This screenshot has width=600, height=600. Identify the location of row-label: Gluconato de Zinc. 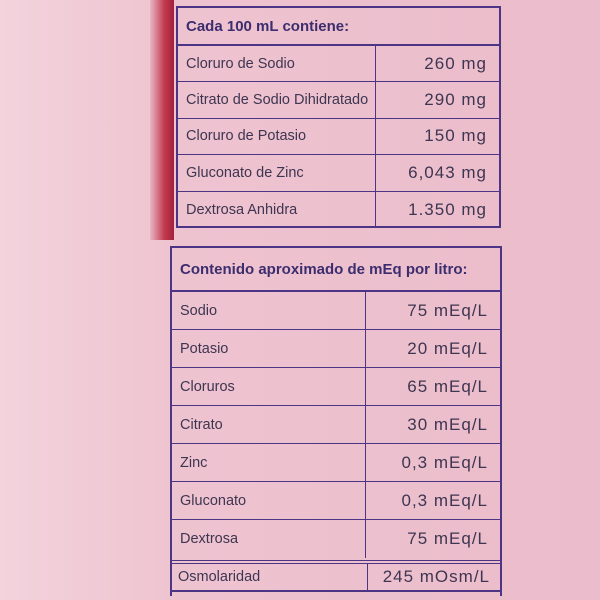
(245, 172).